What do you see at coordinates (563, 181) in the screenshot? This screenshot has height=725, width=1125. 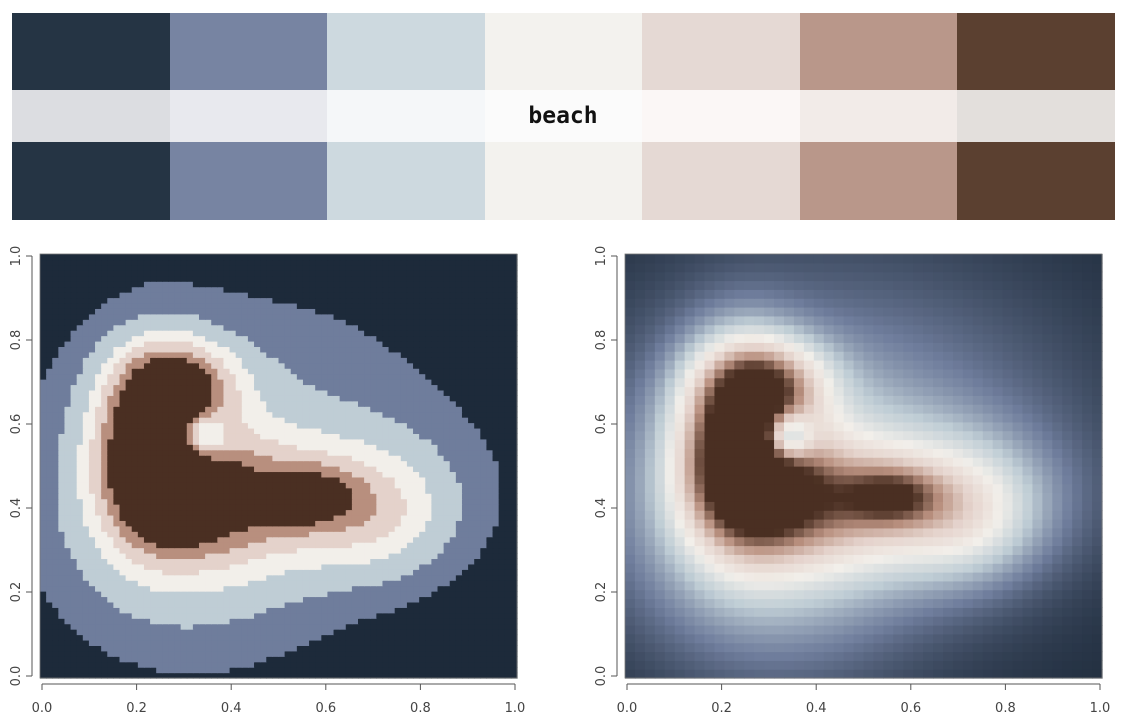 I see `palette-swatch` at bounding box center [563, 181].